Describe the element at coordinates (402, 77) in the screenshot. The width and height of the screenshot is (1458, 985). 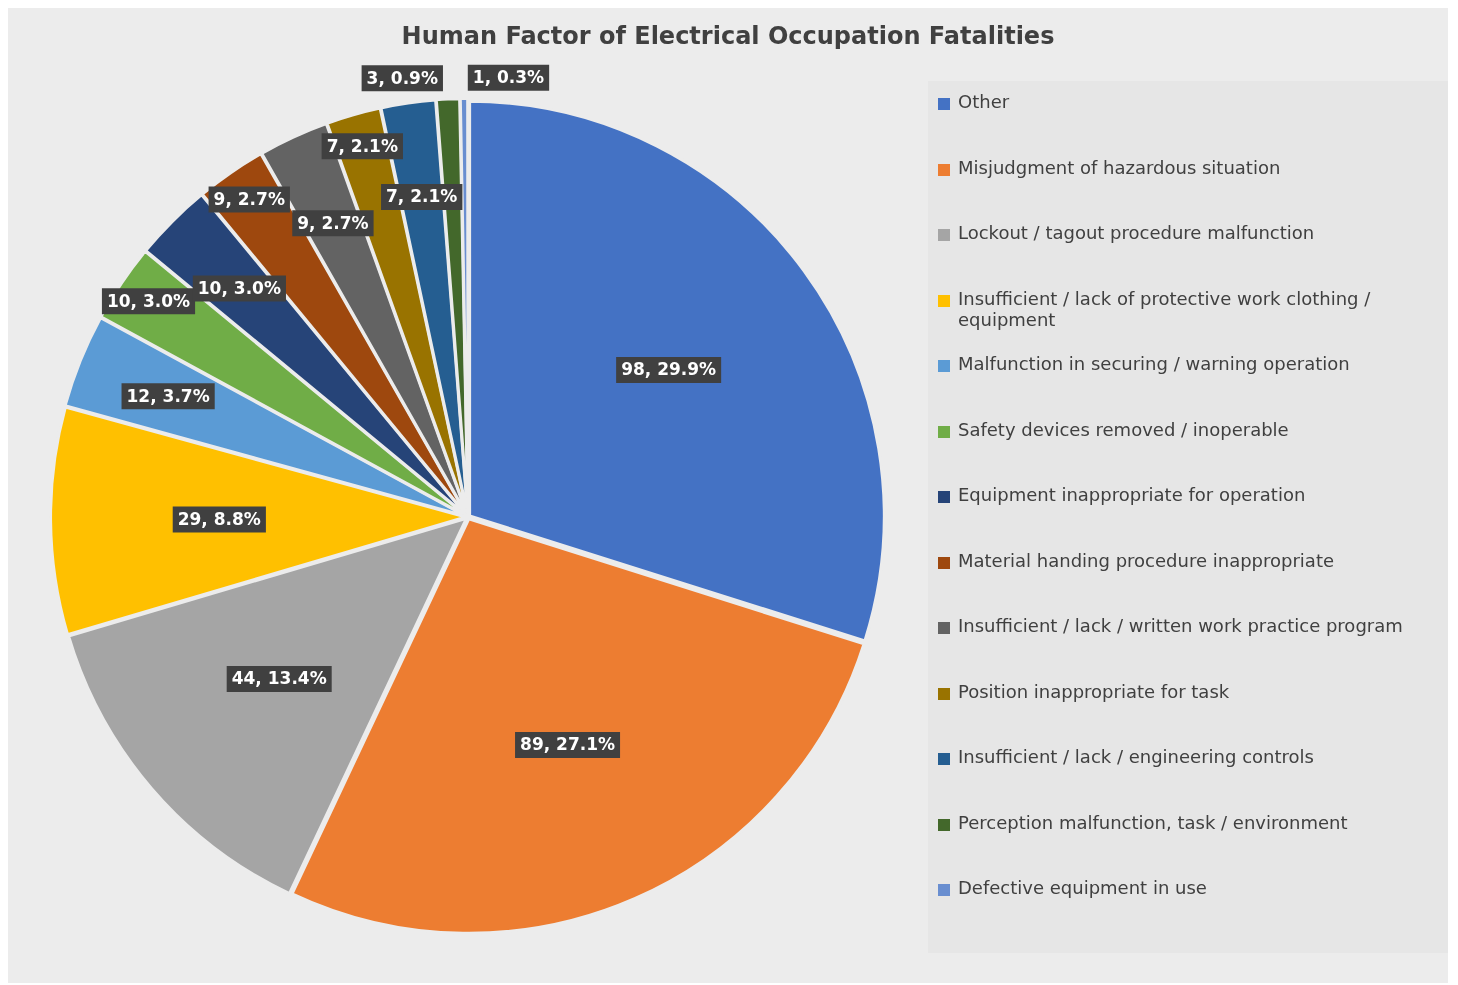
I see `data-label: 3, 0.9%` at that location.